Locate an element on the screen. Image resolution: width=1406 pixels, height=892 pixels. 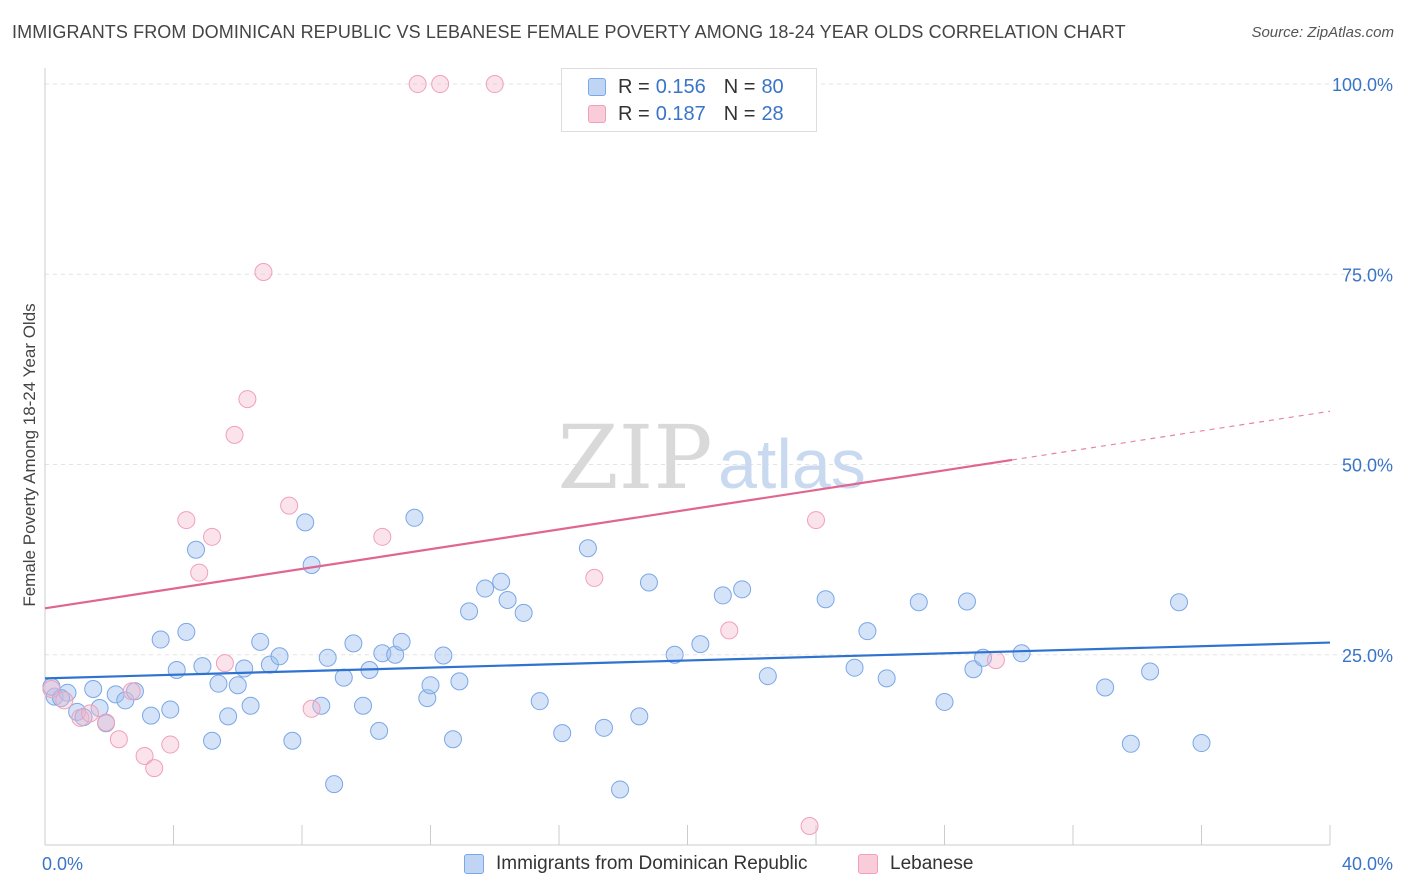
correlation-legend: R = 0.156 N = 80 R = 0.187 N = 28 is located at coordinates (689, 100).